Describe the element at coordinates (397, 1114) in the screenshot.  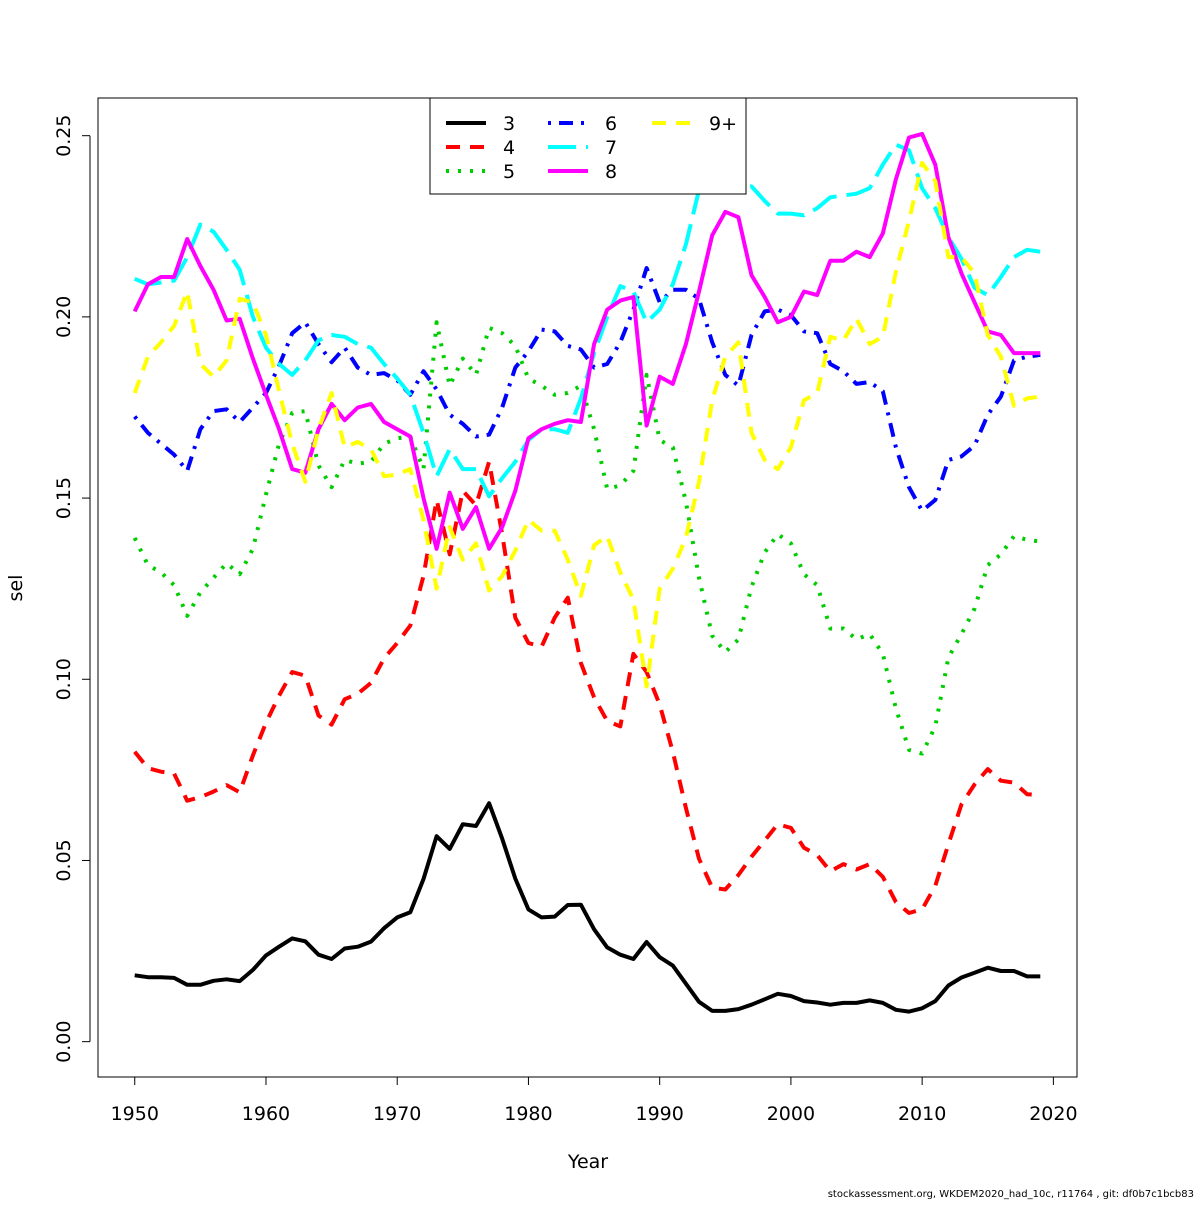
I see `x-tick-label: 1970` at that location.